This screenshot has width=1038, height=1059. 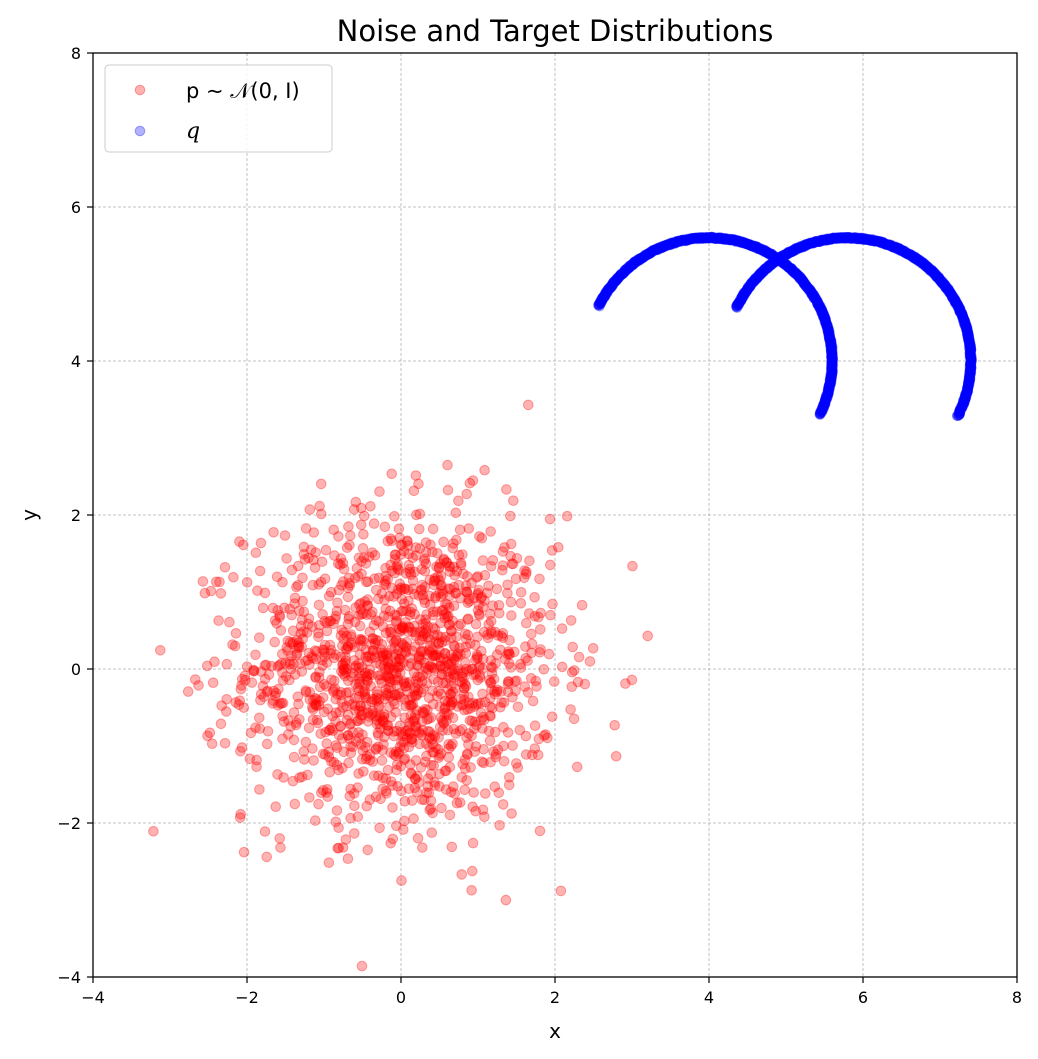 I want to click on y-tick-label: 2, so click(x=76, y=515).